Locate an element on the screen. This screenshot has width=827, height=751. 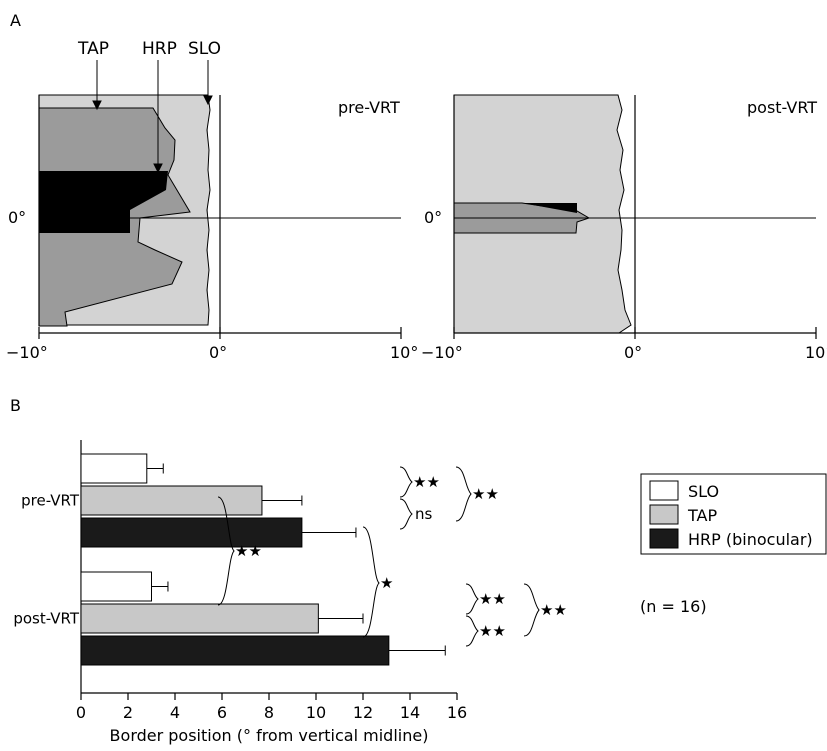
callout-arrows is located at coordinates (152, 117).